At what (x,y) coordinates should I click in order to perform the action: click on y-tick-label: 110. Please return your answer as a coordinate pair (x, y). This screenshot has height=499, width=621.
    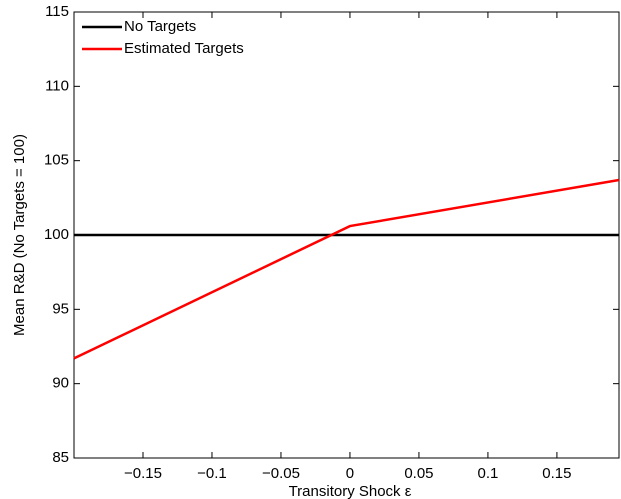
    Looking at the image, I should click on (57, 85).